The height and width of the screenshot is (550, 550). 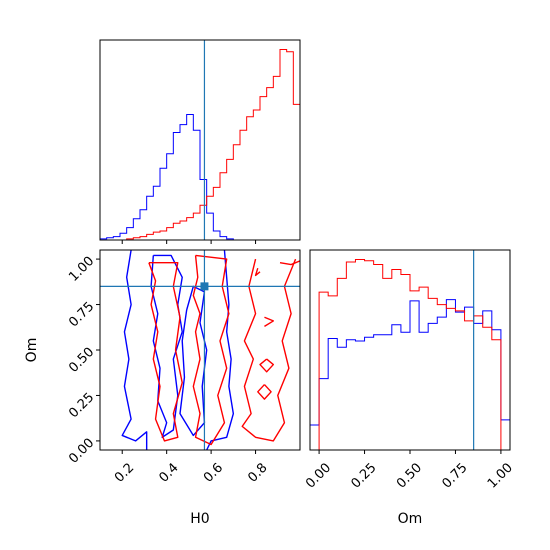 I want to click on contour-yticks: 0.00 0.25 0.50 0.75 1.00, so click(x=83, y=360).